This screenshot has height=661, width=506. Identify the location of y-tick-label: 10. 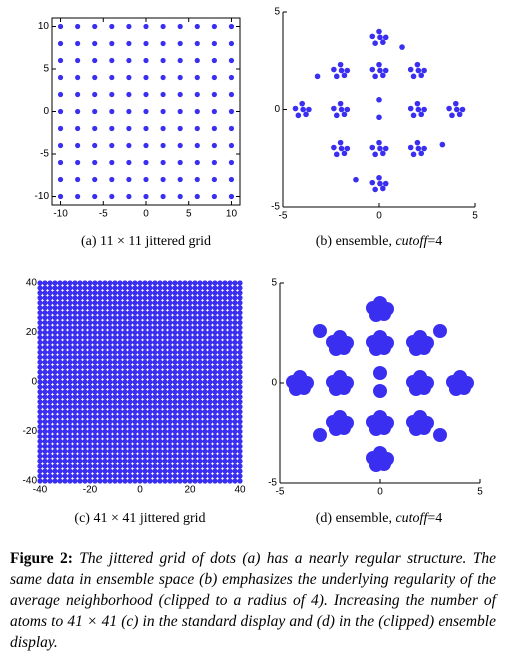
(44, 26).